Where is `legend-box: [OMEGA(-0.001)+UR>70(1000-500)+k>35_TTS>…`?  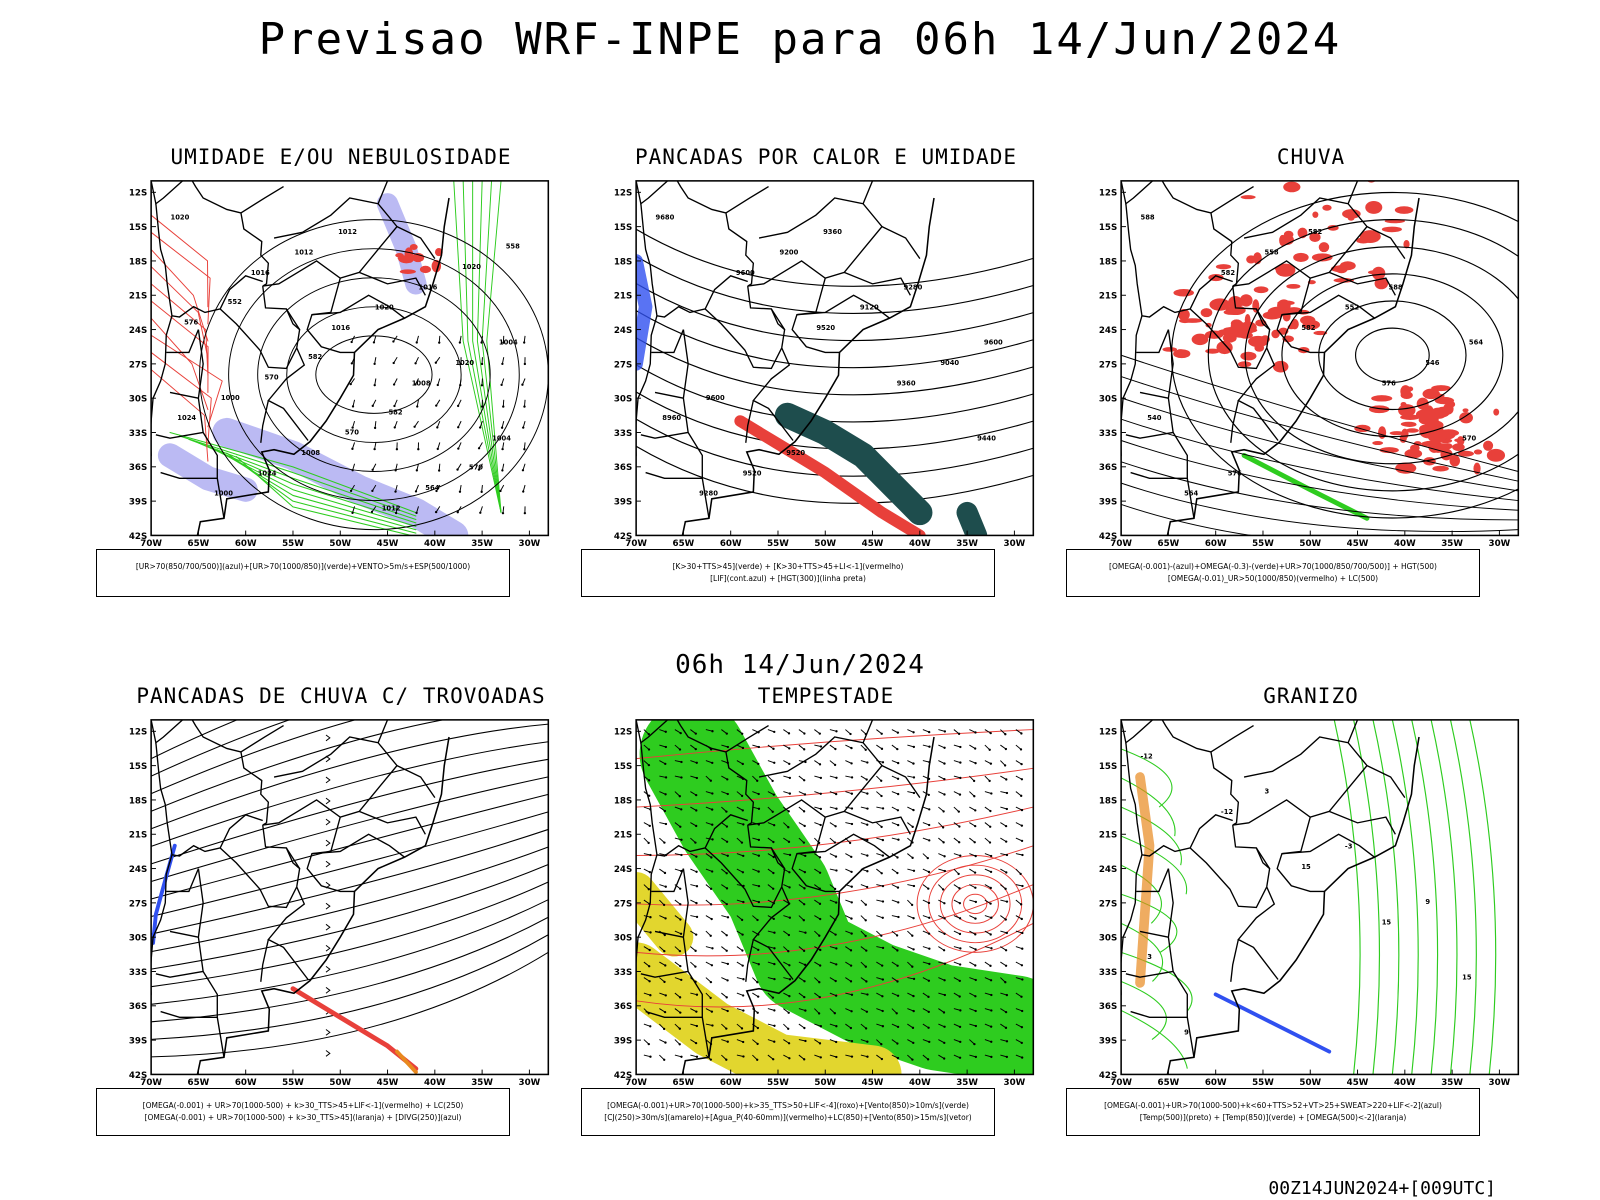 legend-box: [OMEGA(-0.001)+UR>70(1000-500)+k>35_TTS>… is located at coordinates (788, 1112).